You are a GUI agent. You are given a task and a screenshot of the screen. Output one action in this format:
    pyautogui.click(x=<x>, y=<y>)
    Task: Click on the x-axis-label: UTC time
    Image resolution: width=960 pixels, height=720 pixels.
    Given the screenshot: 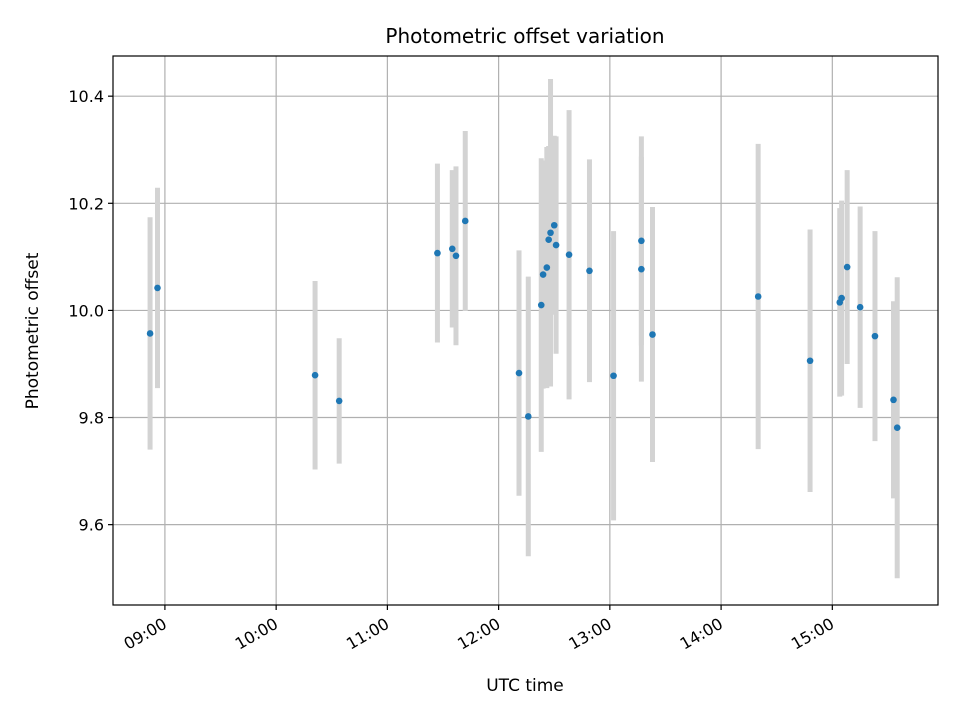 What is the action you would take?
    pyautogui.click(x=525, y=686)
    